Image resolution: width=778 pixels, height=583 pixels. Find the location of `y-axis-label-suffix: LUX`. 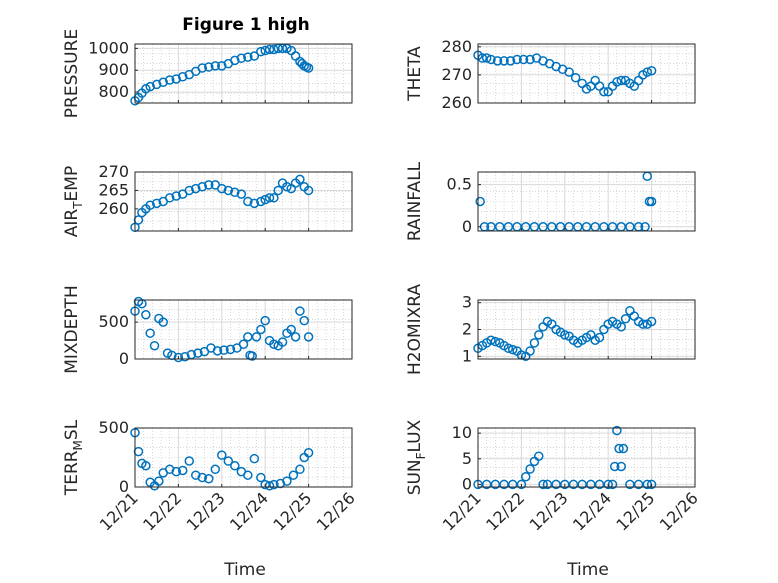

y-axis-label-suffix: LUX is located at coordinates (415, 435).